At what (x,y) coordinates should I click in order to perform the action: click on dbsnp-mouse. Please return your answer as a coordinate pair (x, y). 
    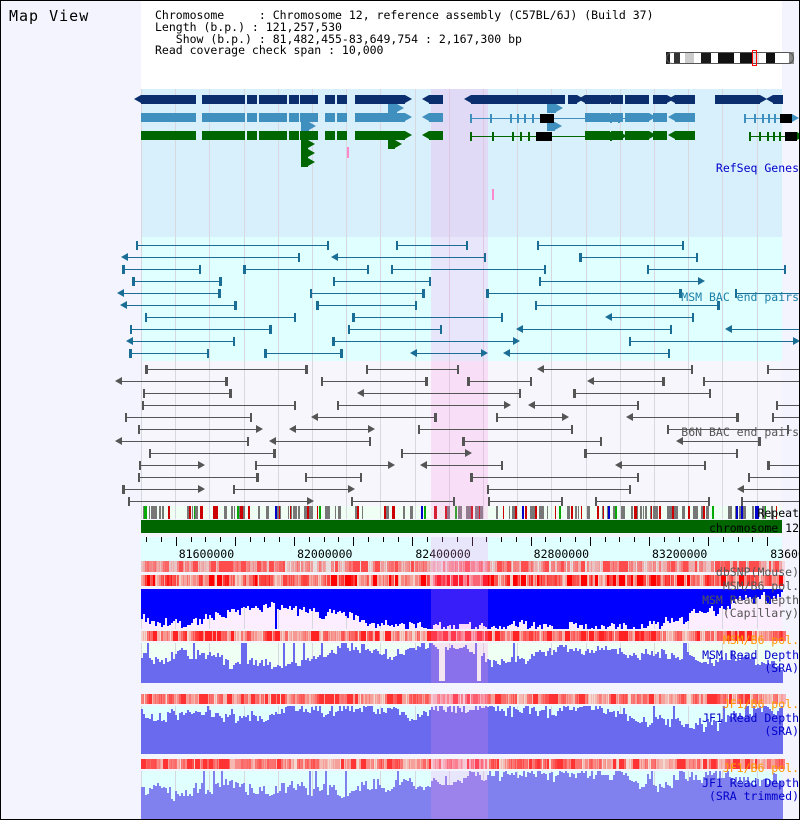
    Looking at the image, I should click on (463, 566).